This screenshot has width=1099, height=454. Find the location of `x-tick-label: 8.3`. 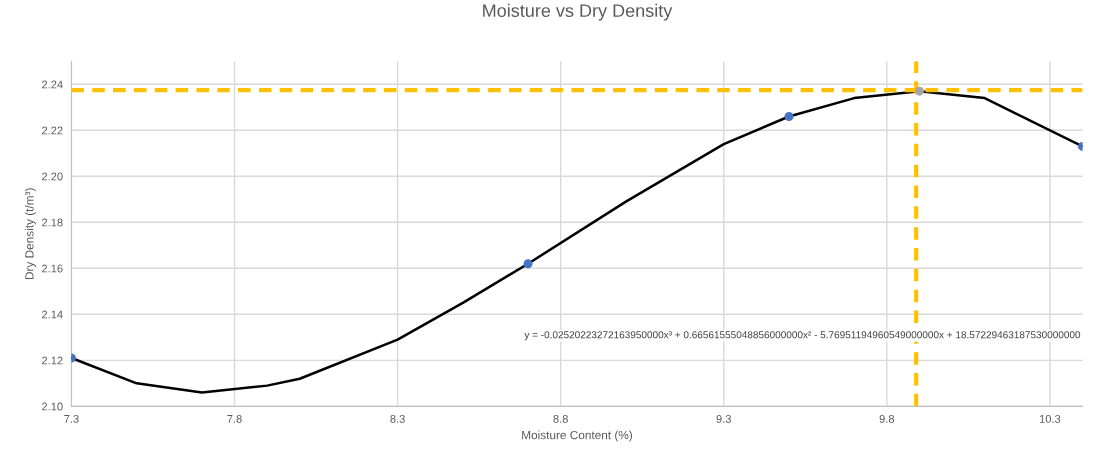

x-tick-label: 8.3 is located at coordinates (397, 418).